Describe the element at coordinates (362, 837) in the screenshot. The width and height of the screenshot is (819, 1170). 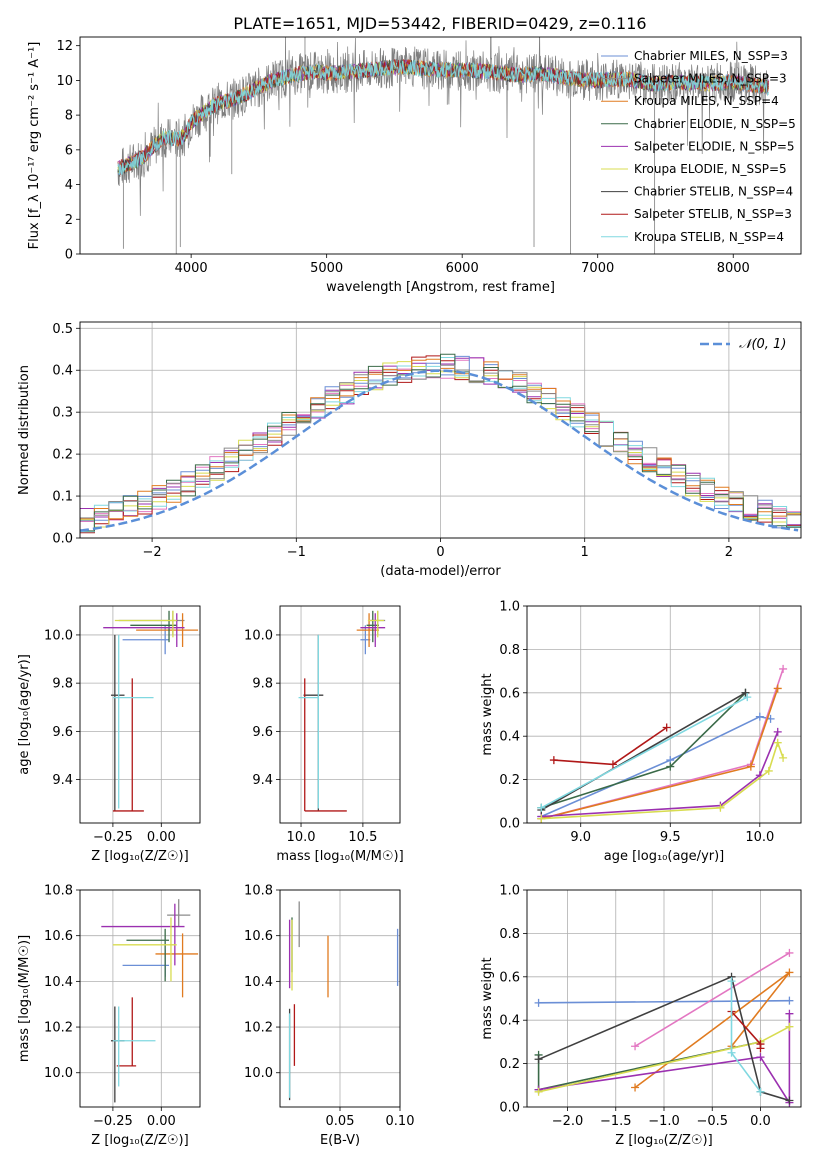
I see `x-tick-label: 10.5` at that location.